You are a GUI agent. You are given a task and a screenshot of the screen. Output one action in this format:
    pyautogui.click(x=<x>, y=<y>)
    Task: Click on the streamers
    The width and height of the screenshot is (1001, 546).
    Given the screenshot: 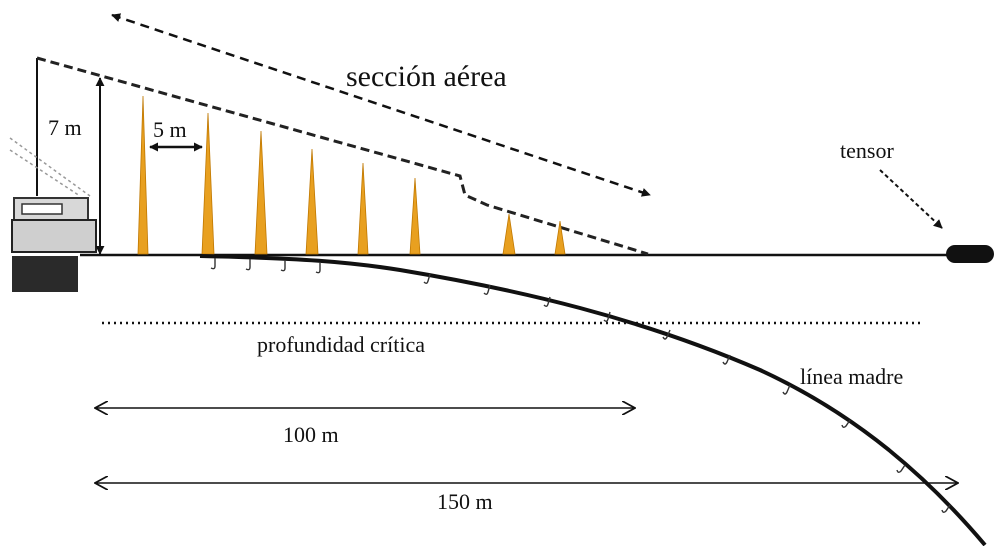 What is the action you would take?
    pyautogui.click(x=351, y=175)
    